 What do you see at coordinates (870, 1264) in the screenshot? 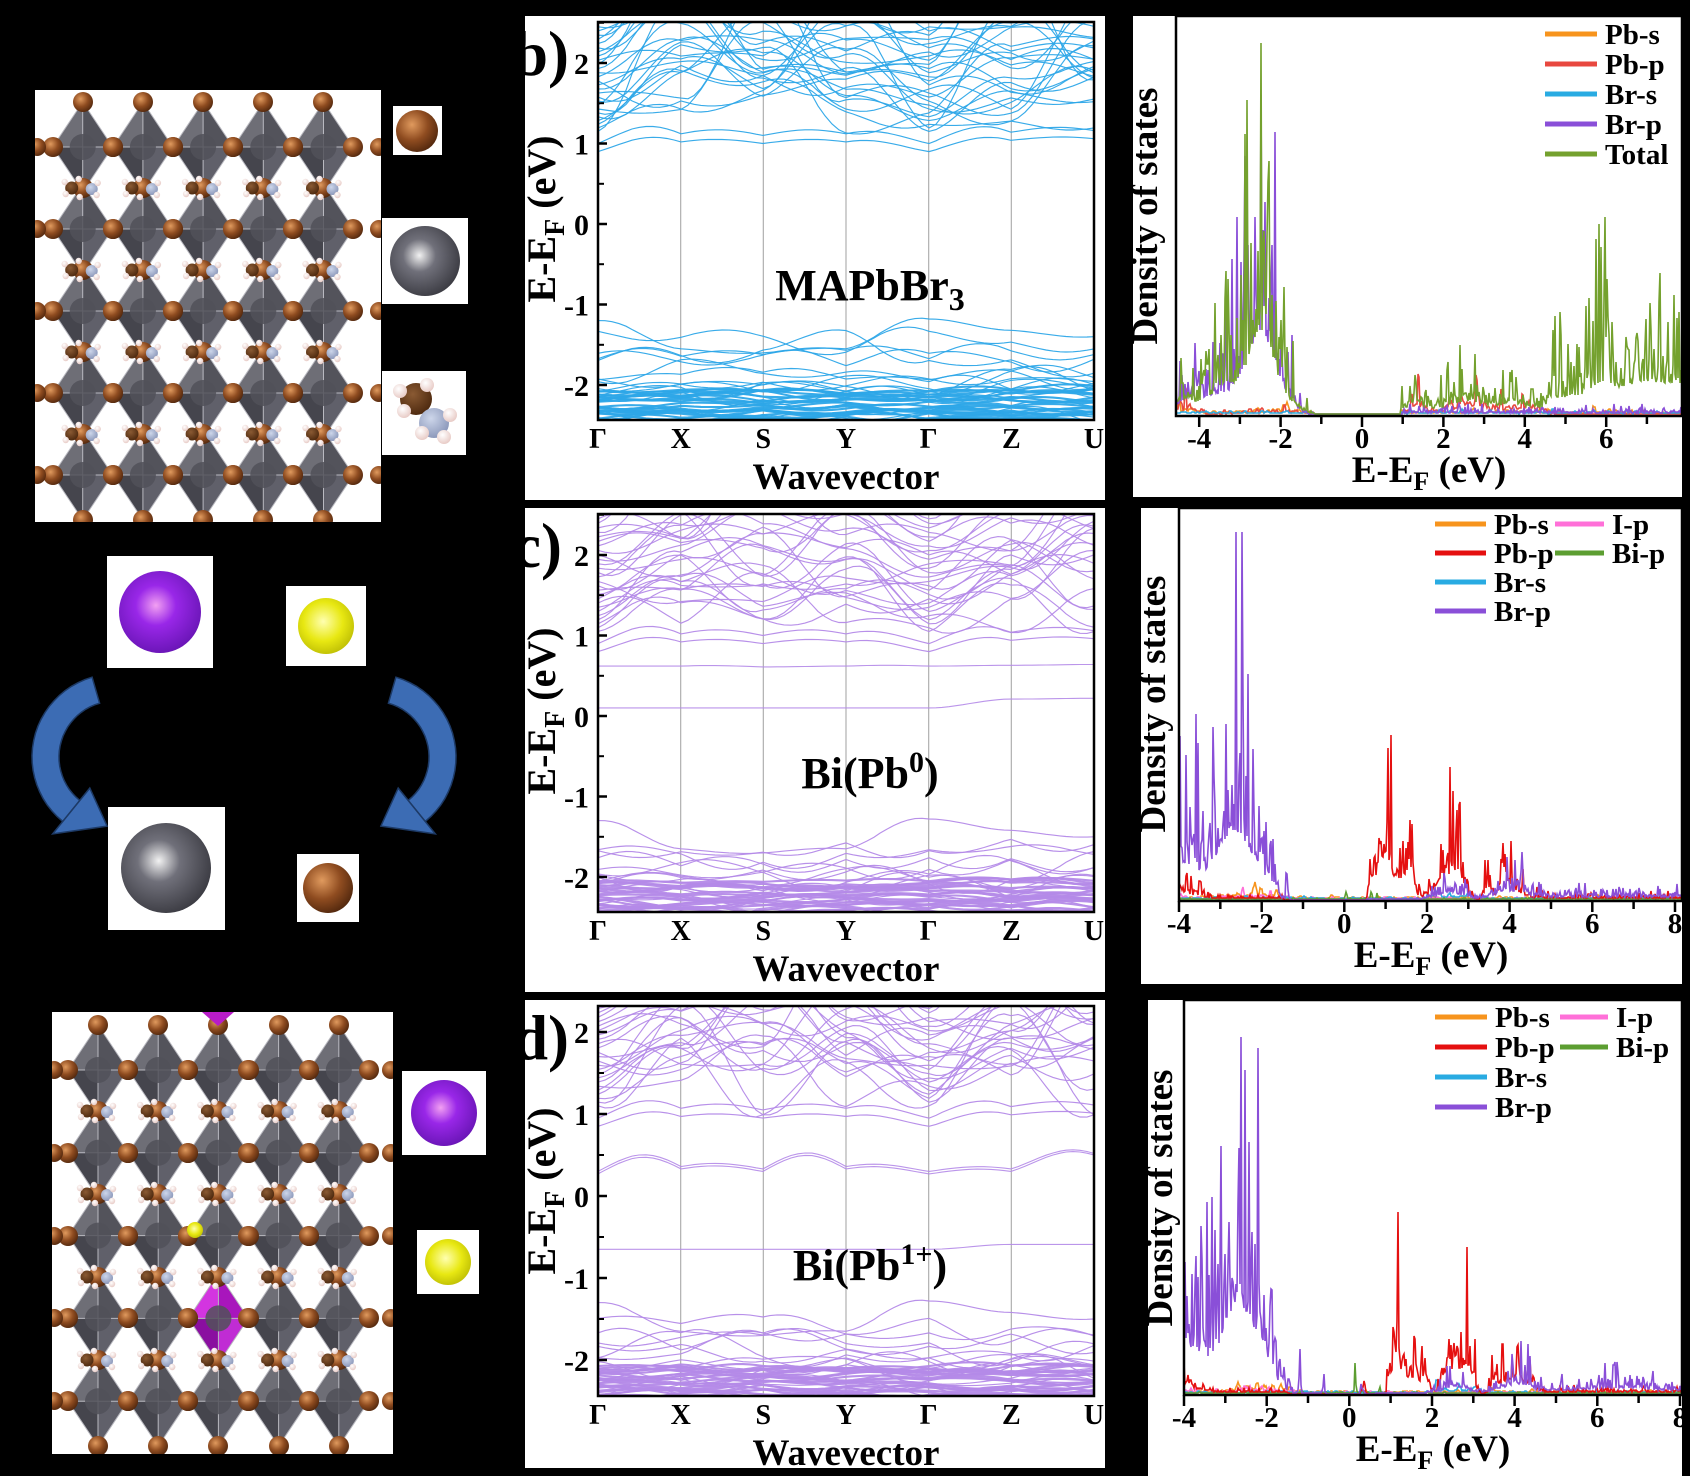
I see `svg-text: Bi(Pb1+)` at bounding box center [870, 1264].